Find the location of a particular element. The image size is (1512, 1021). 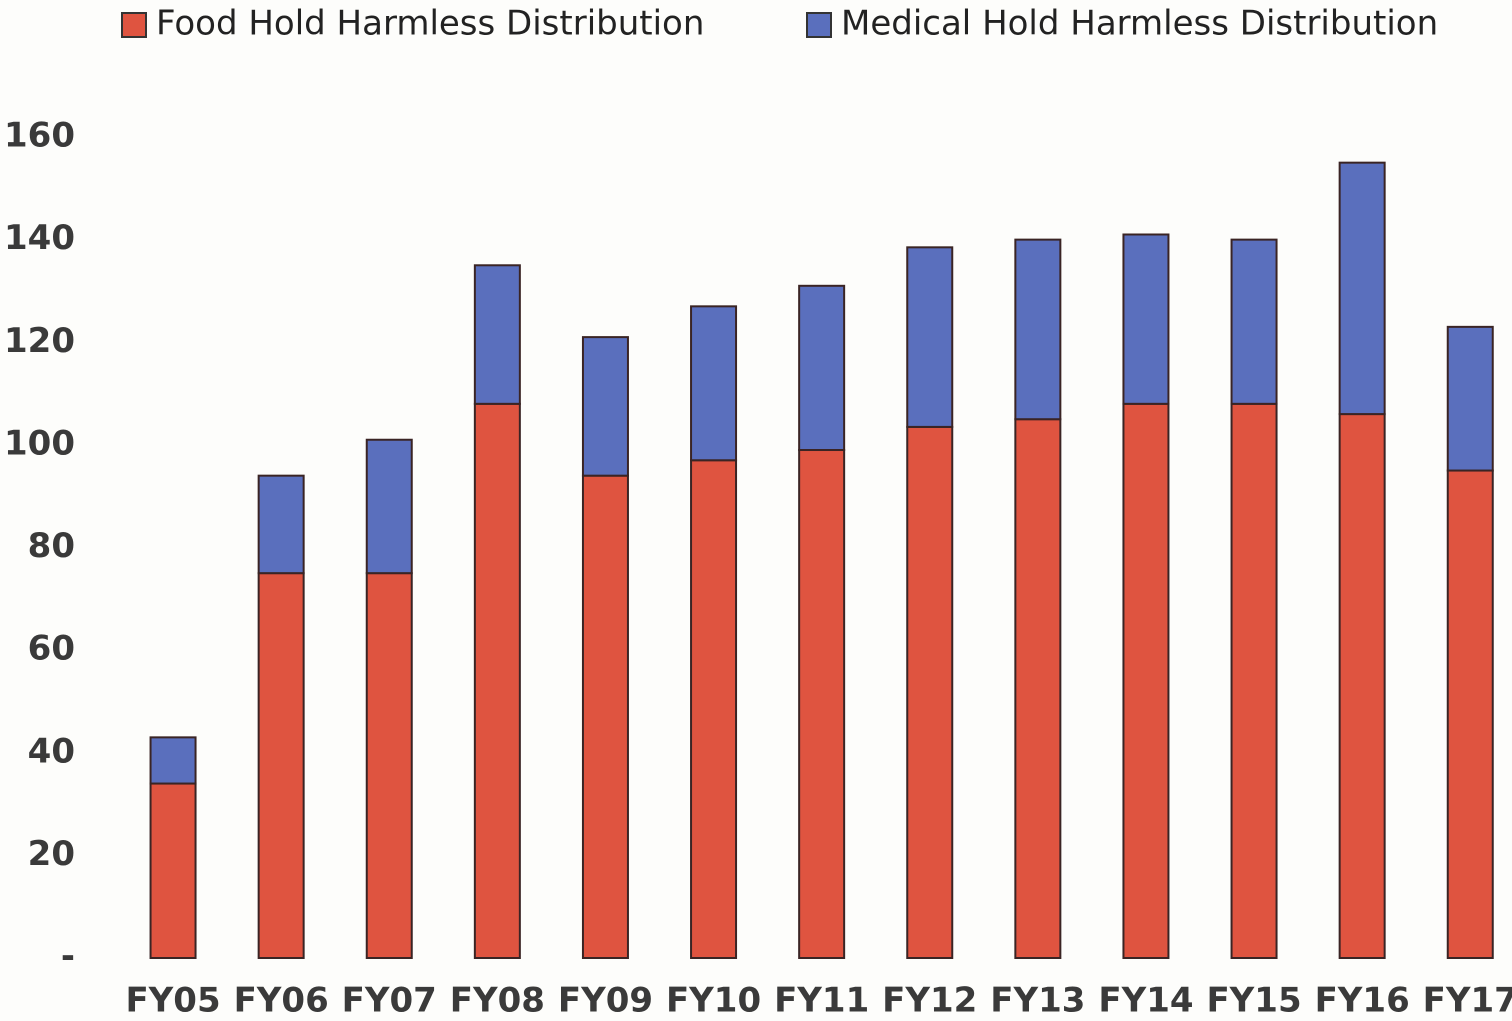

y-tick-label: 60 is located at coordinates (51, 649).